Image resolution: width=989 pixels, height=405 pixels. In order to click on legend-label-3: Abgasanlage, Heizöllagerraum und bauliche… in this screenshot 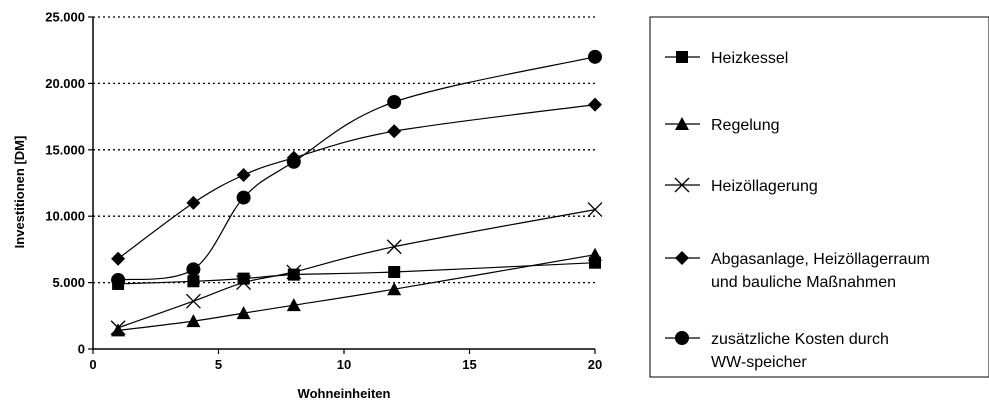, I will do `click(820, 271)`.